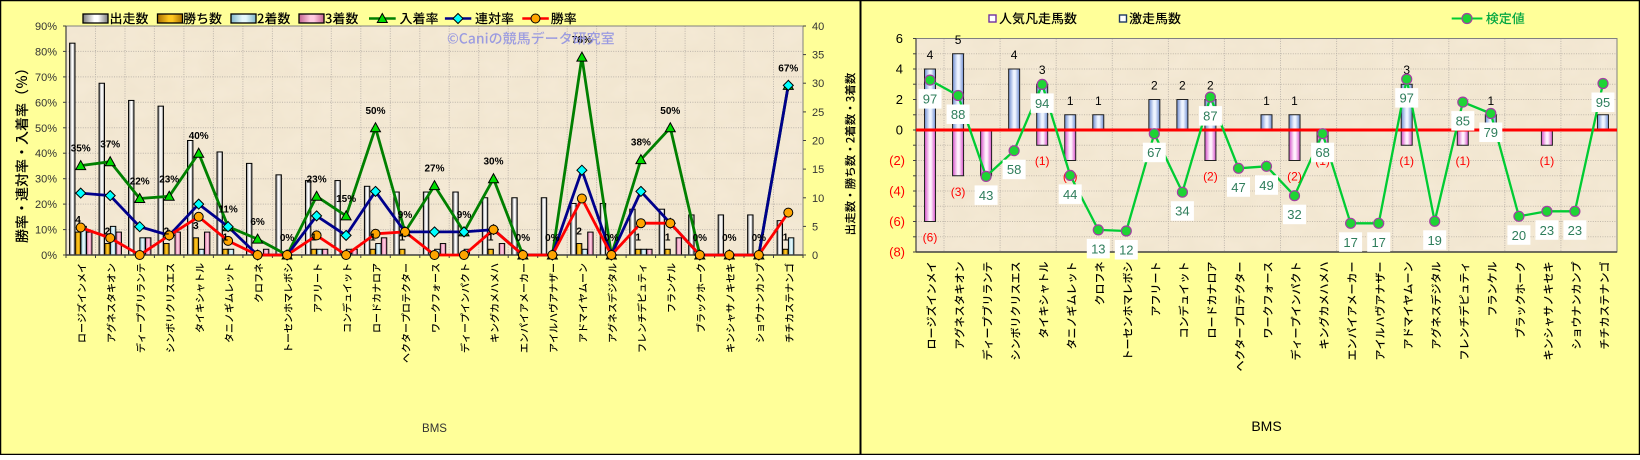  Describe the element at coordinates (46, 103) in the screenshot. I see `svg-text: 60%` at that location.